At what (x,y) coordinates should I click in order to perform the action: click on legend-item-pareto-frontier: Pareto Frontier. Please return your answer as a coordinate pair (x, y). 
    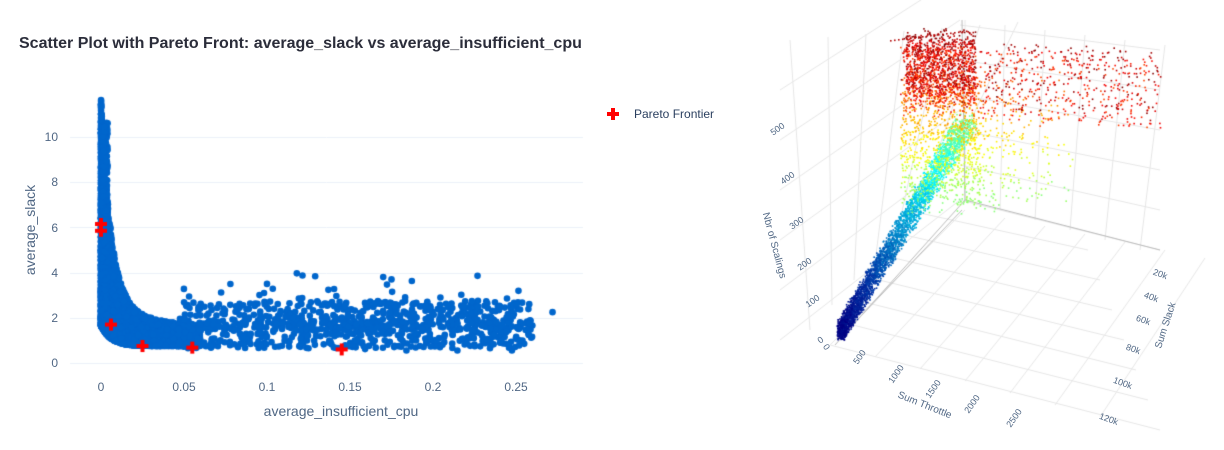
    Looking at the image, I should click on (660, 114).